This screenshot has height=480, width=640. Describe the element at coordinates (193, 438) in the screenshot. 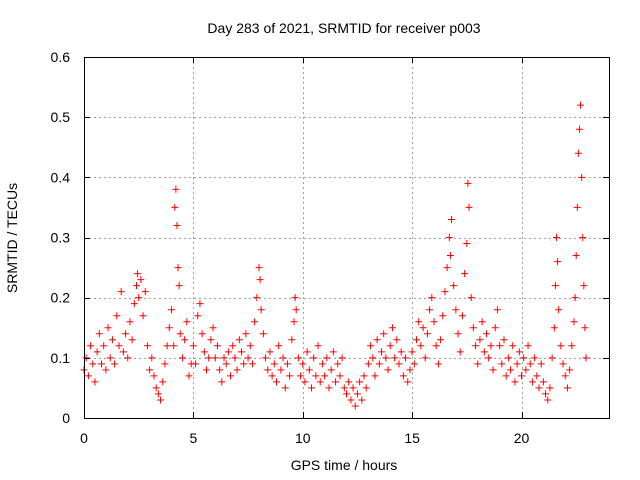

I see `x-tick-label: 5` at that location.